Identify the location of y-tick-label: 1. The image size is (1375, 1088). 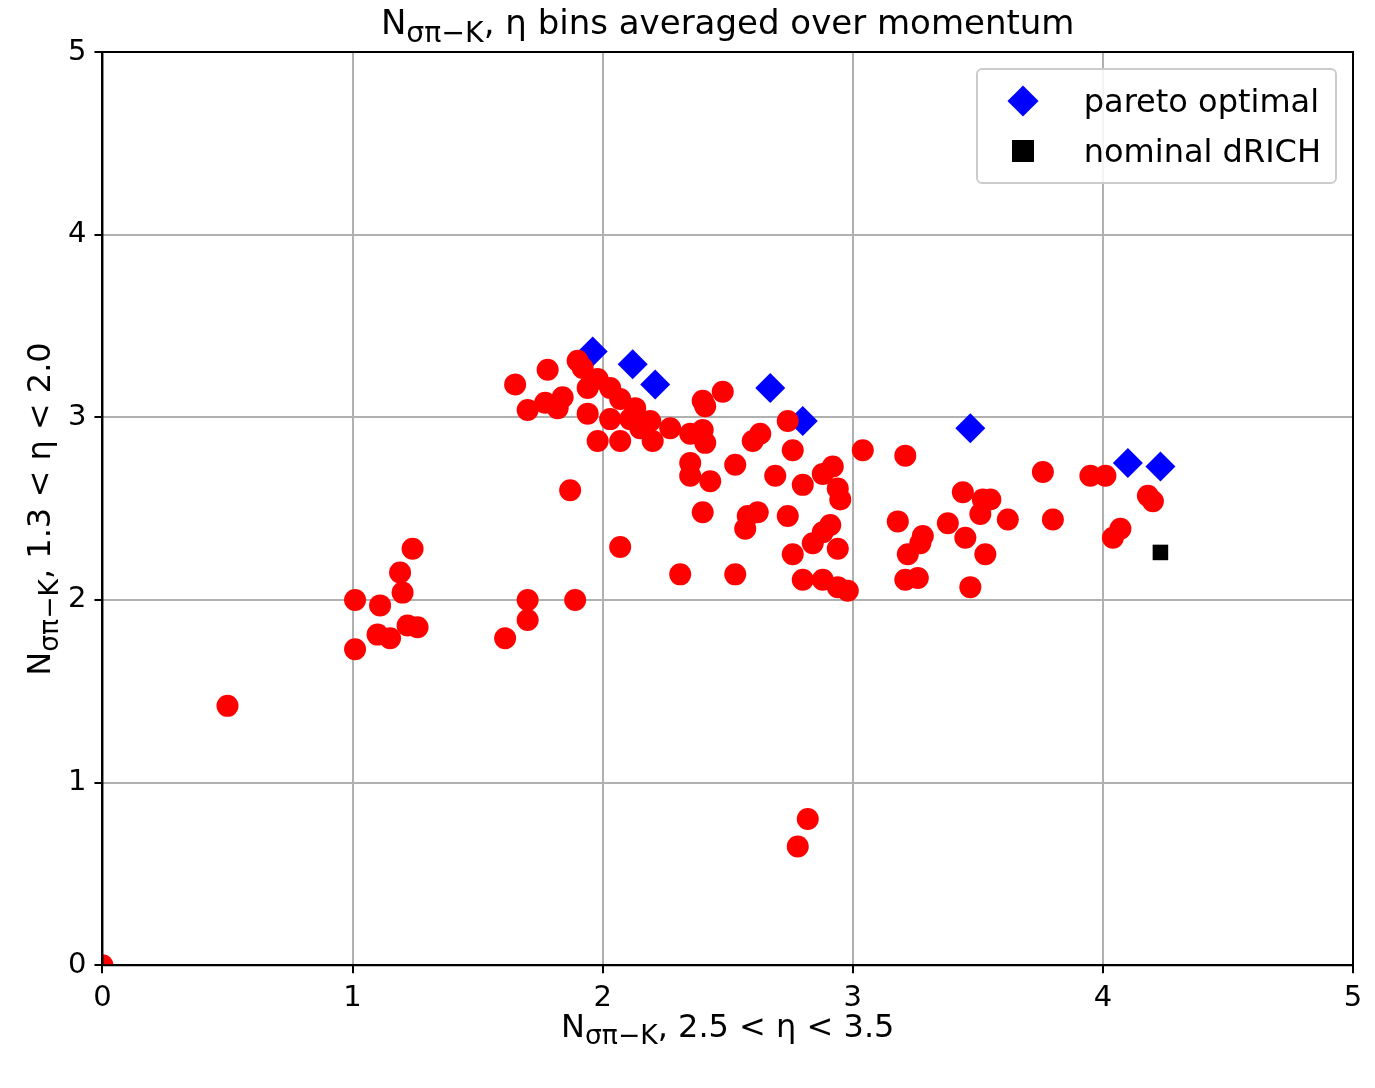
(77, 780).